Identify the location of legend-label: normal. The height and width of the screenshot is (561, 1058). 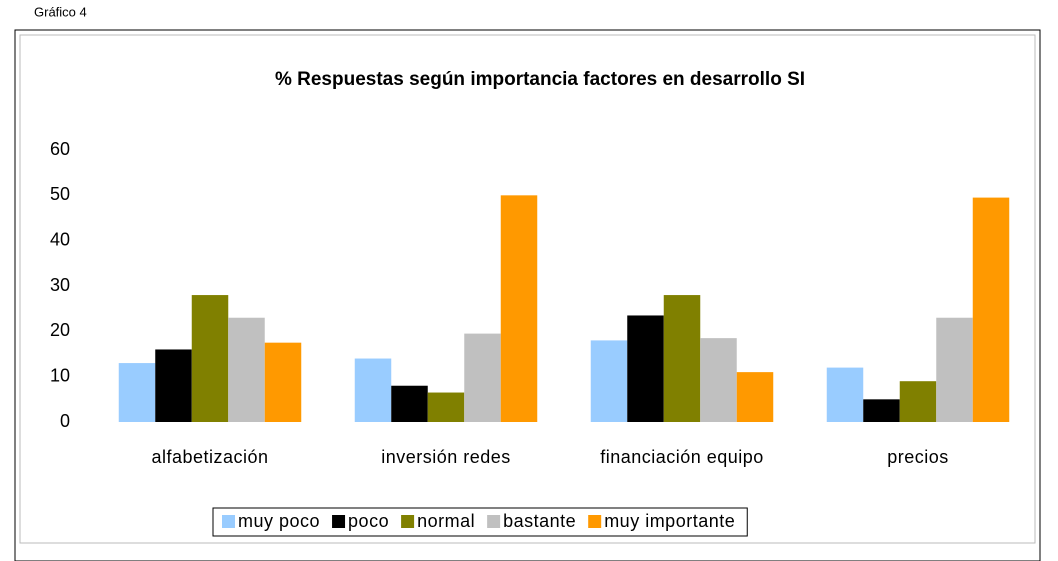
(446, 521).